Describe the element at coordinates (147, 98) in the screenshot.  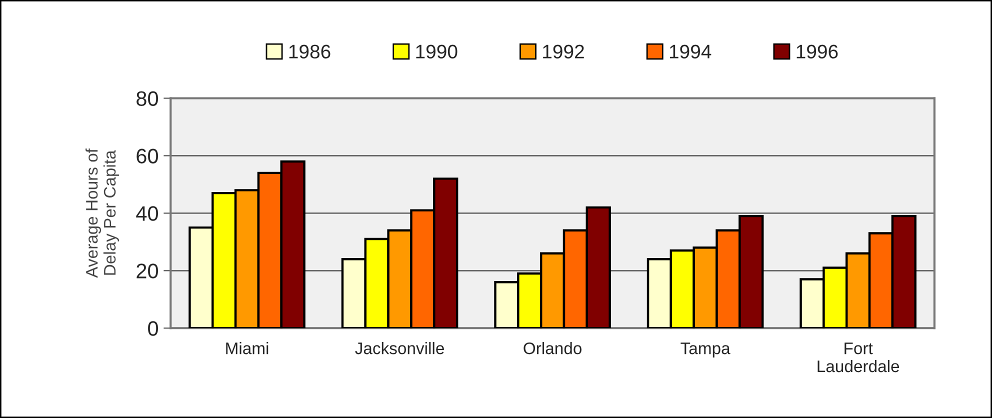
I see `y-tick-label: 80` at that location.